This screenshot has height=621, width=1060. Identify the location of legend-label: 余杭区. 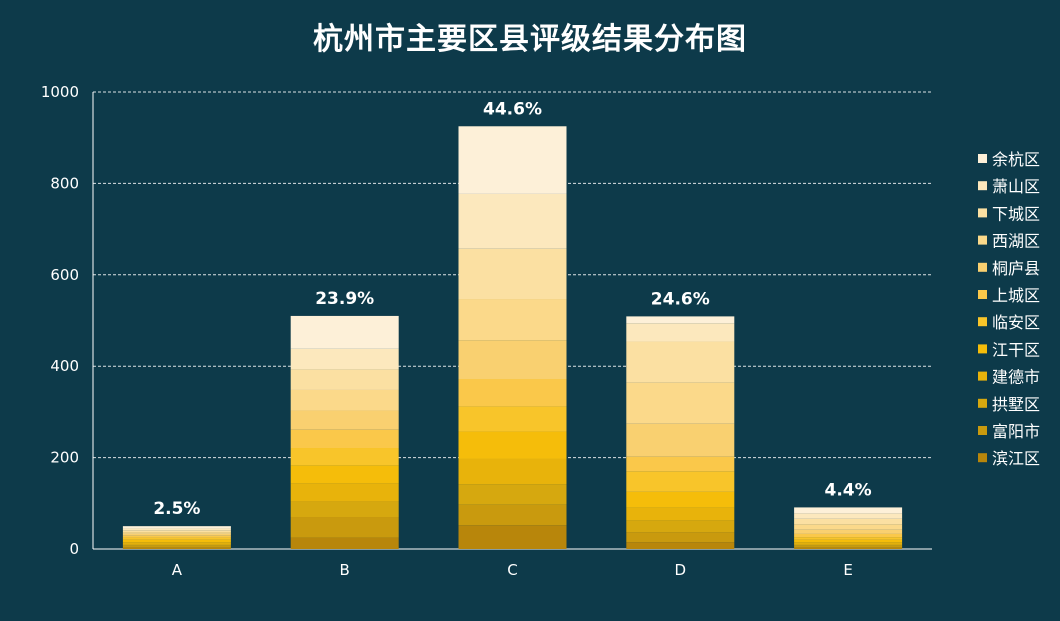
(1016, 159).